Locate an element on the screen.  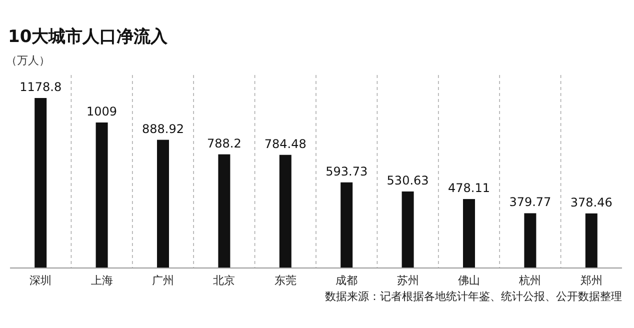
ylabel: （万人） is located at coordinates (28, 60).